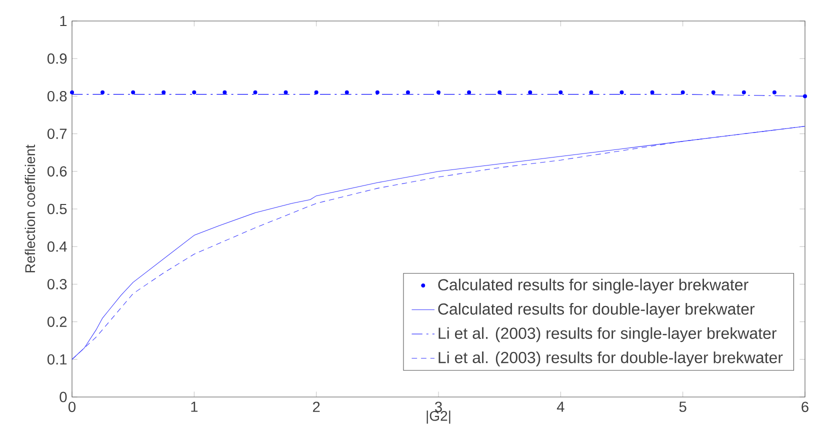  Describe the element at coordinates (560, 407) in the screenshot. I see `x-tick-label: 4` at that location.